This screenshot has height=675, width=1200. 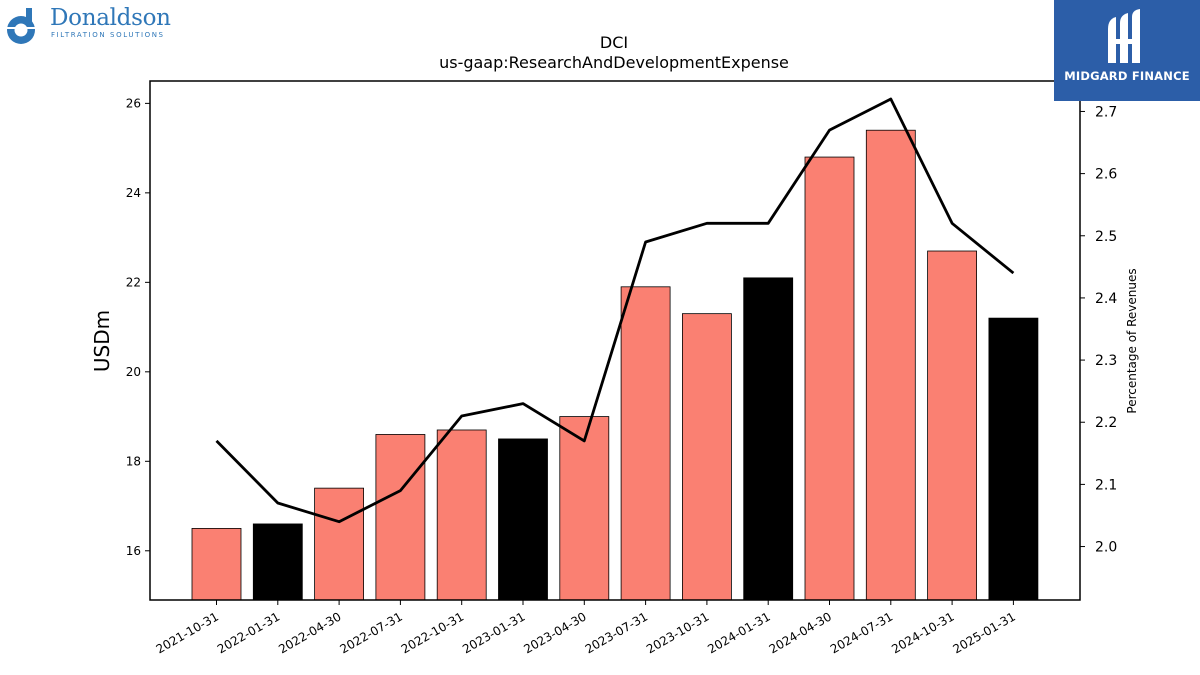 What do you see at coordinates (493, 632) in the screenshot?
I see `x-tick-label-2023-01-31: 2023-01-31` at bounding box center [493, 632].